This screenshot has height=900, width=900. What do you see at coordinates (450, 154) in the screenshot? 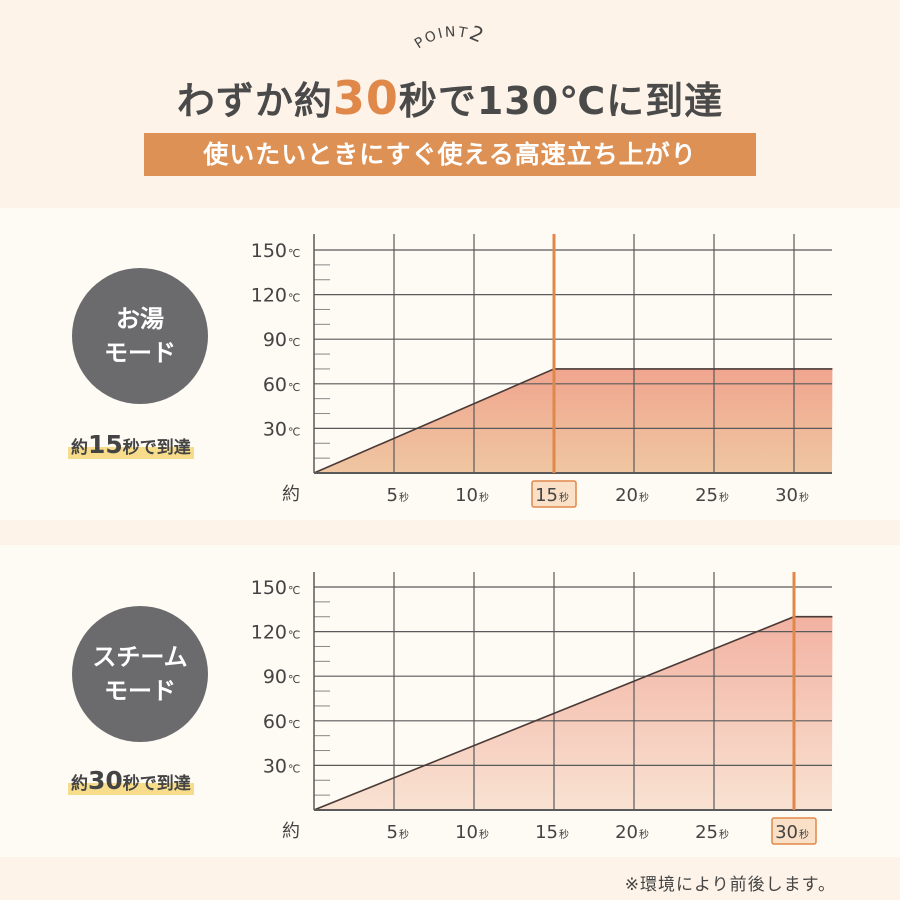
I see `subtitle-banner: 使いたいときにすぐ使える高速立ち上がり` at bounding box center [450, 154].